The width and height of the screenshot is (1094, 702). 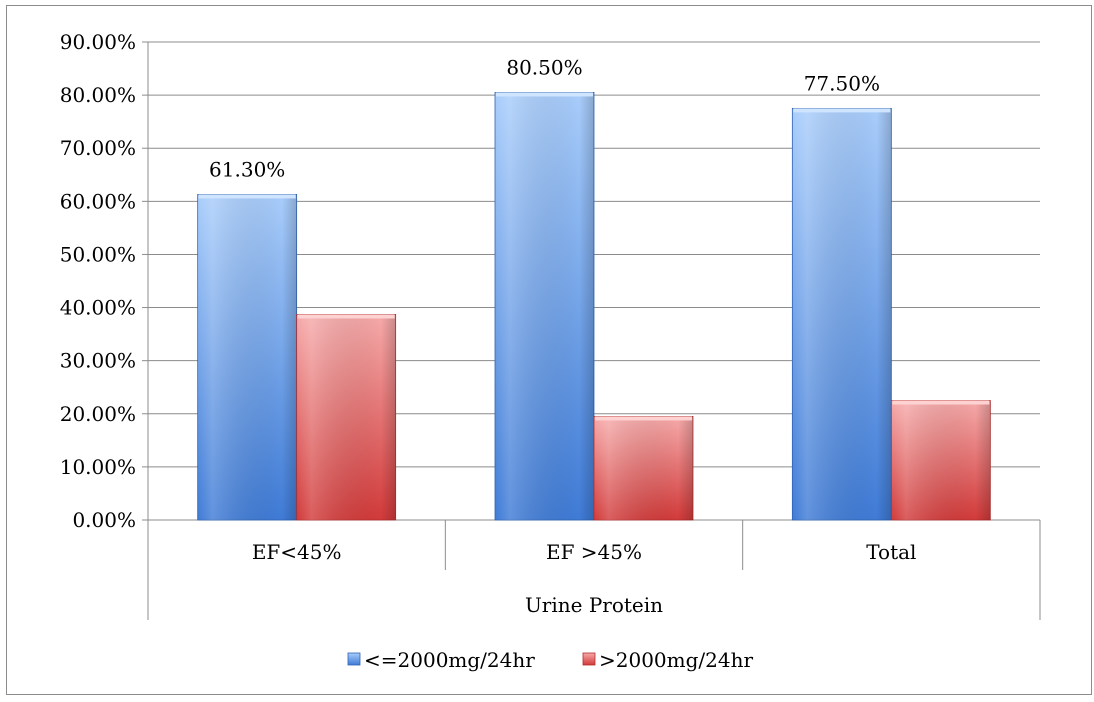 What do you see at coordinates (544, 67) in the screenshot?
I see `data-label: 80.50%` at bounding box center [544, 67].